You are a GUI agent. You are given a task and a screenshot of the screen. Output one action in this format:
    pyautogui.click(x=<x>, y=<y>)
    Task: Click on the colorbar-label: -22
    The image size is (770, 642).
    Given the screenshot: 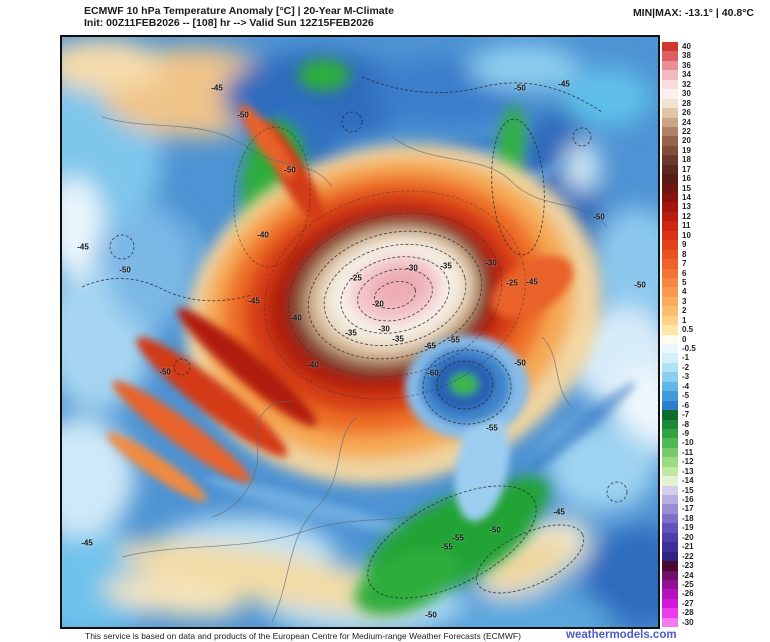 What is the action you would take?
    pyautogui.click(x=688, y=556)
    